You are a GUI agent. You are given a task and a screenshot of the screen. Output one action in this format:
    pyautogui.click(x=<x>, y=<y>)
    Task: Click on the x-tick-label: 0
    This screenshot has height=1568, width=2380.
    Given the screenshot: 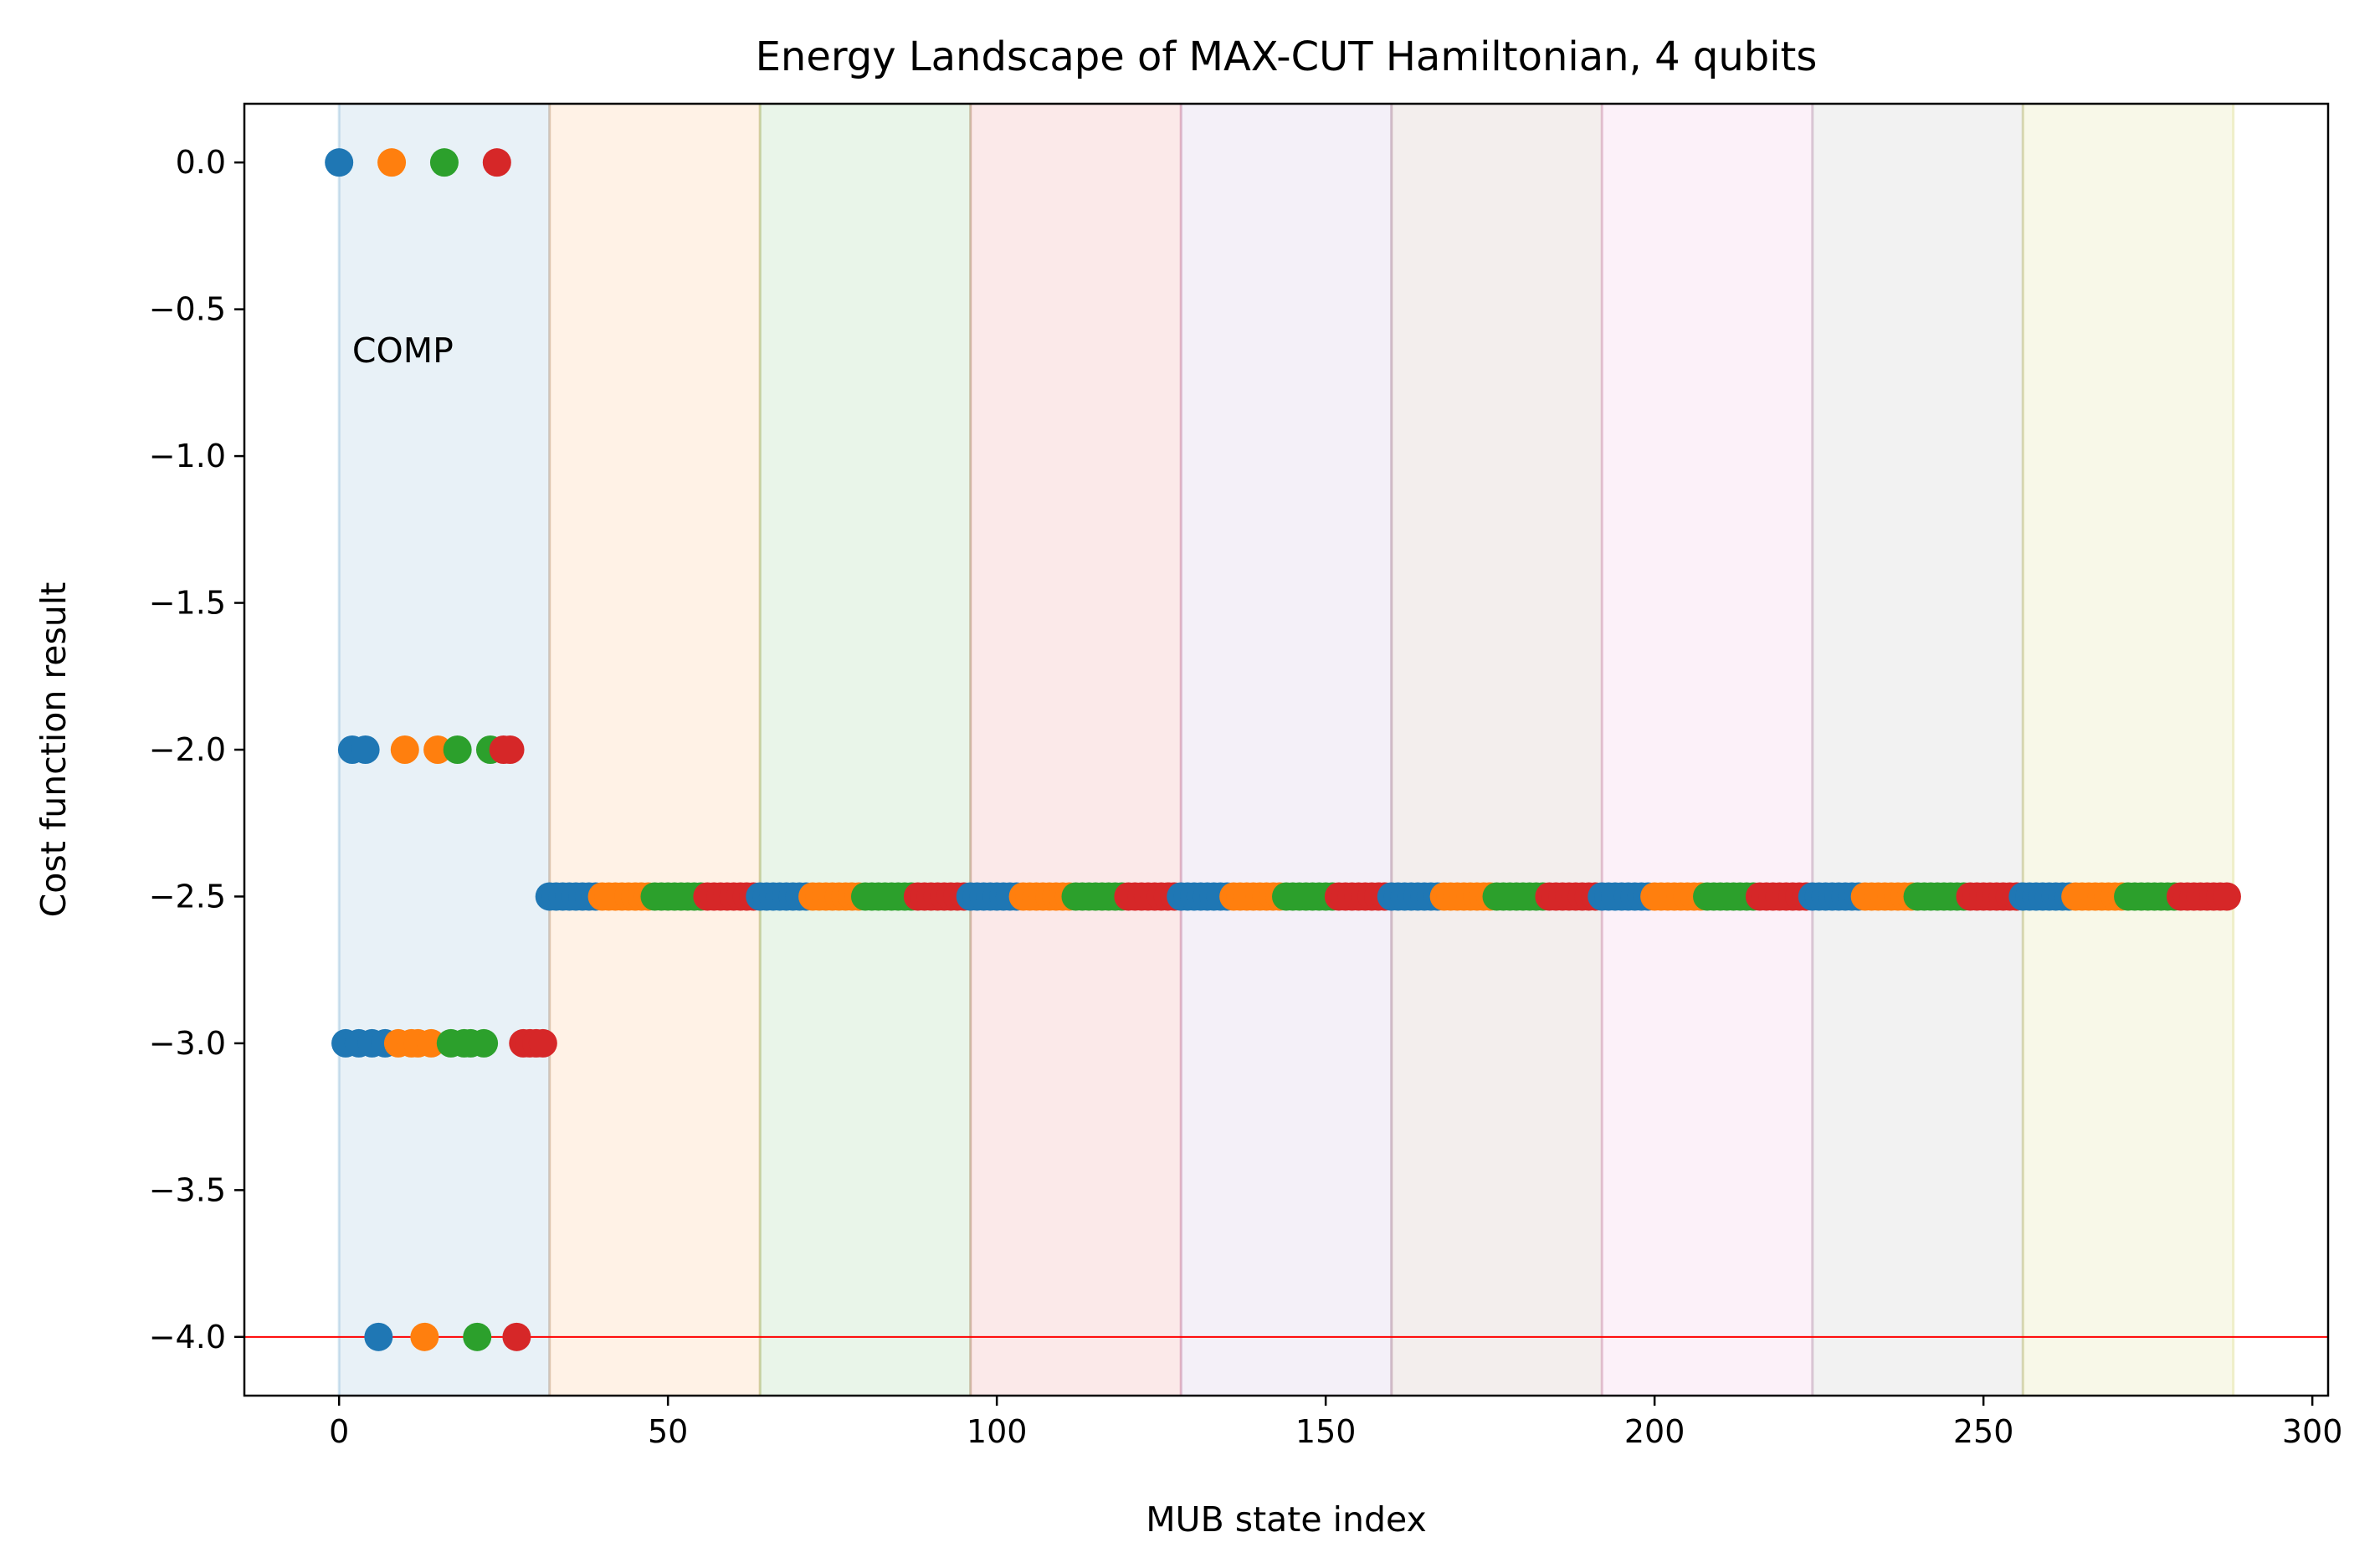 What is the action you would take?
    pyautogui.click(x=339, y=1431)
    